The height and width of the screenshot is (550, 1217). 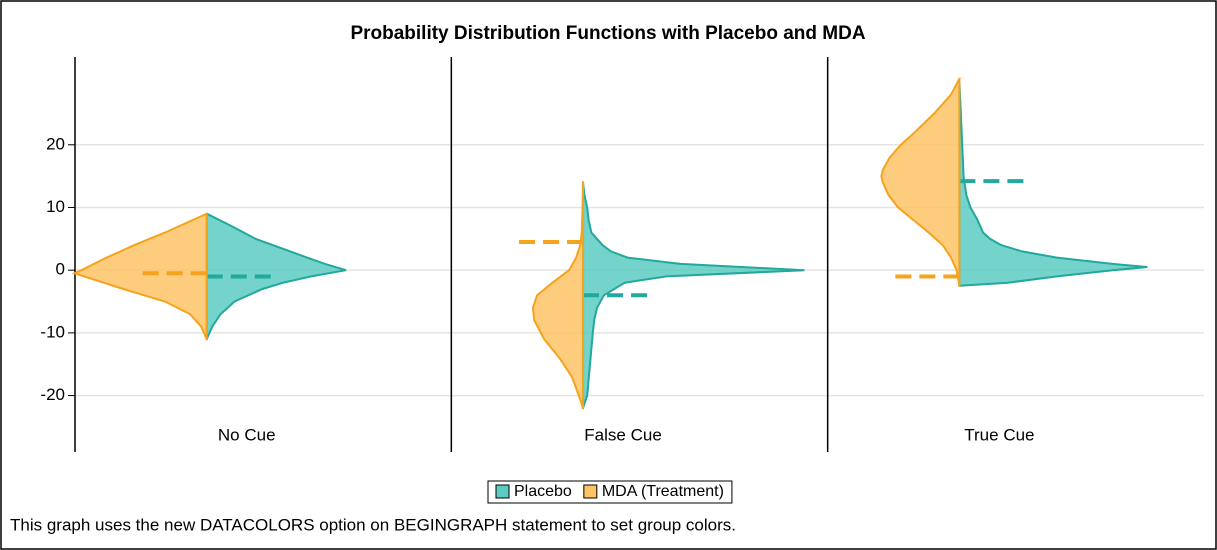 I want to click on y-tick-label: -20, so click(x=52, y=394).